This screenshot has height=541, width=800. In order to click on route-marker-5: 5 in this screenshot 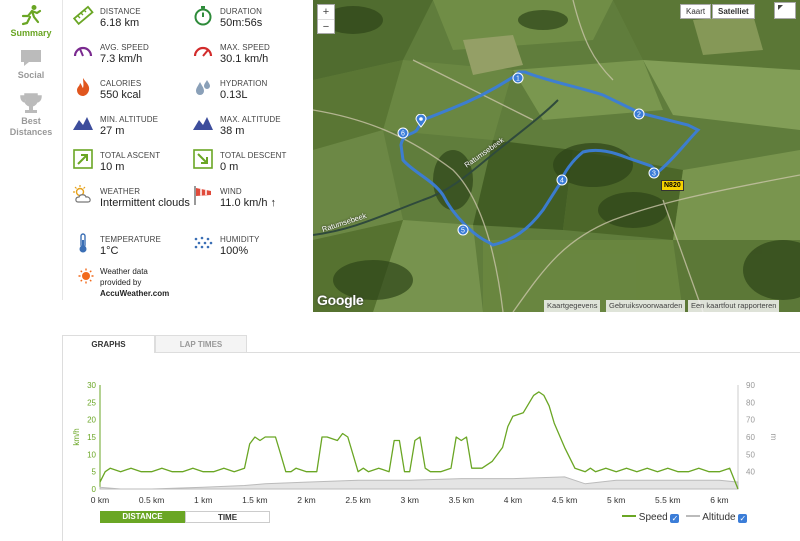, I will do `click(463, 232)`.